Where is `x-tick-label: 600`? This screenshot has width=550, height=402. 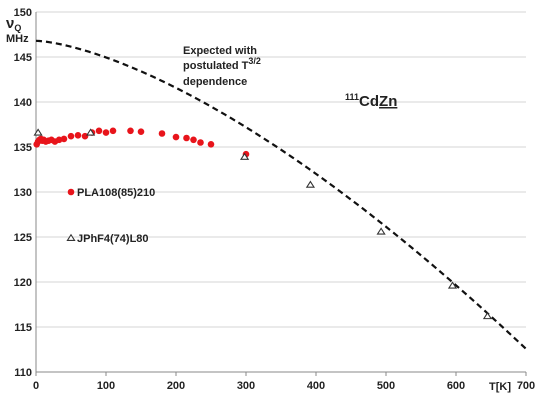 x-tick-label: 600 is located at coordinates (456, 386).